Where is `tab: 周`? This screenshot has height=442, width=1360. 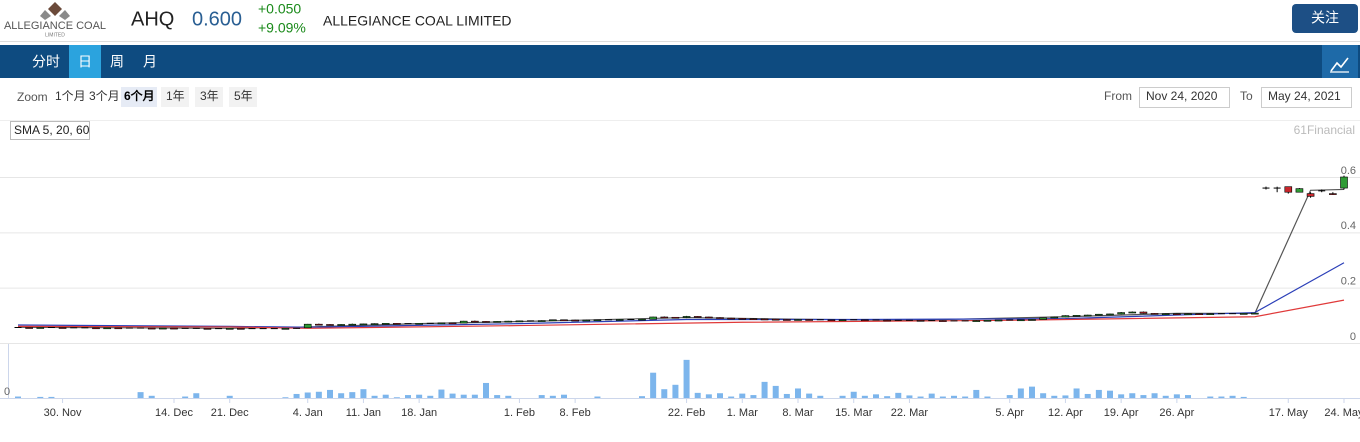
tab: 周 is located at coordinates (117, 62).